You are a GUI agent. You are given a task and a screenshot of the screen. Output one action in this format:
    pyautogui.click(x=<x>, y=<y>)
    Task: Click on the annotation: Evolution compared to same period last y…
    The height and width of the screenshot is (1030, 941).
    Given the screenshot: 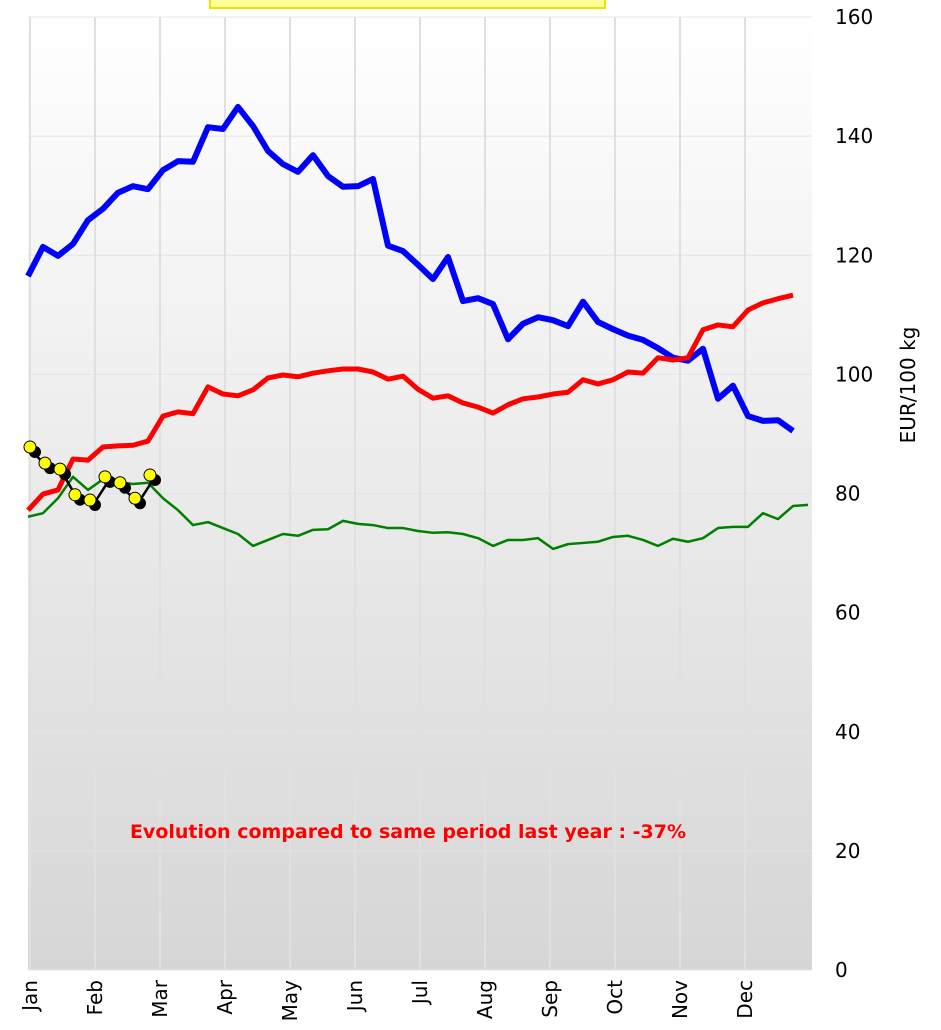 What is the action you would take?
    pyautogui.click(x=408, y=832)
    